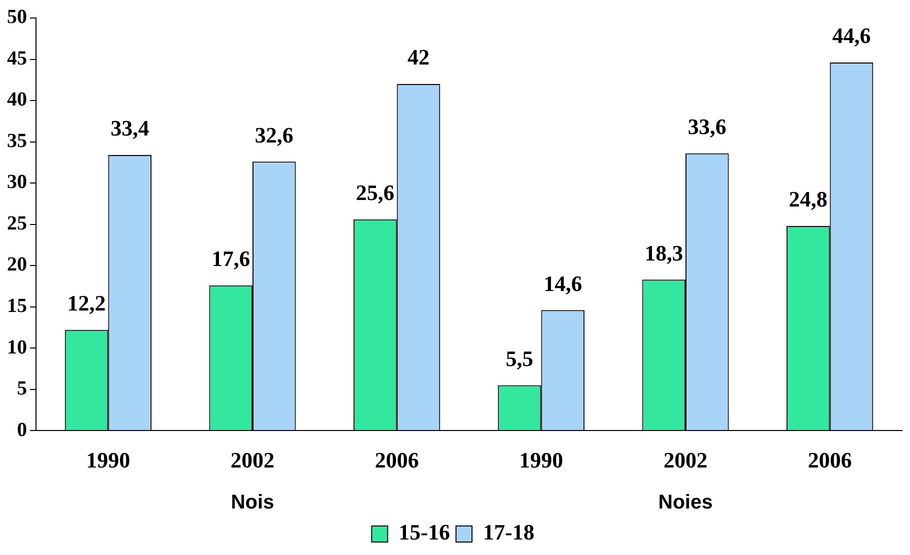 This screenshot has height=555, width=910. I want to click on data-label: 25,6, so click(375, 193).